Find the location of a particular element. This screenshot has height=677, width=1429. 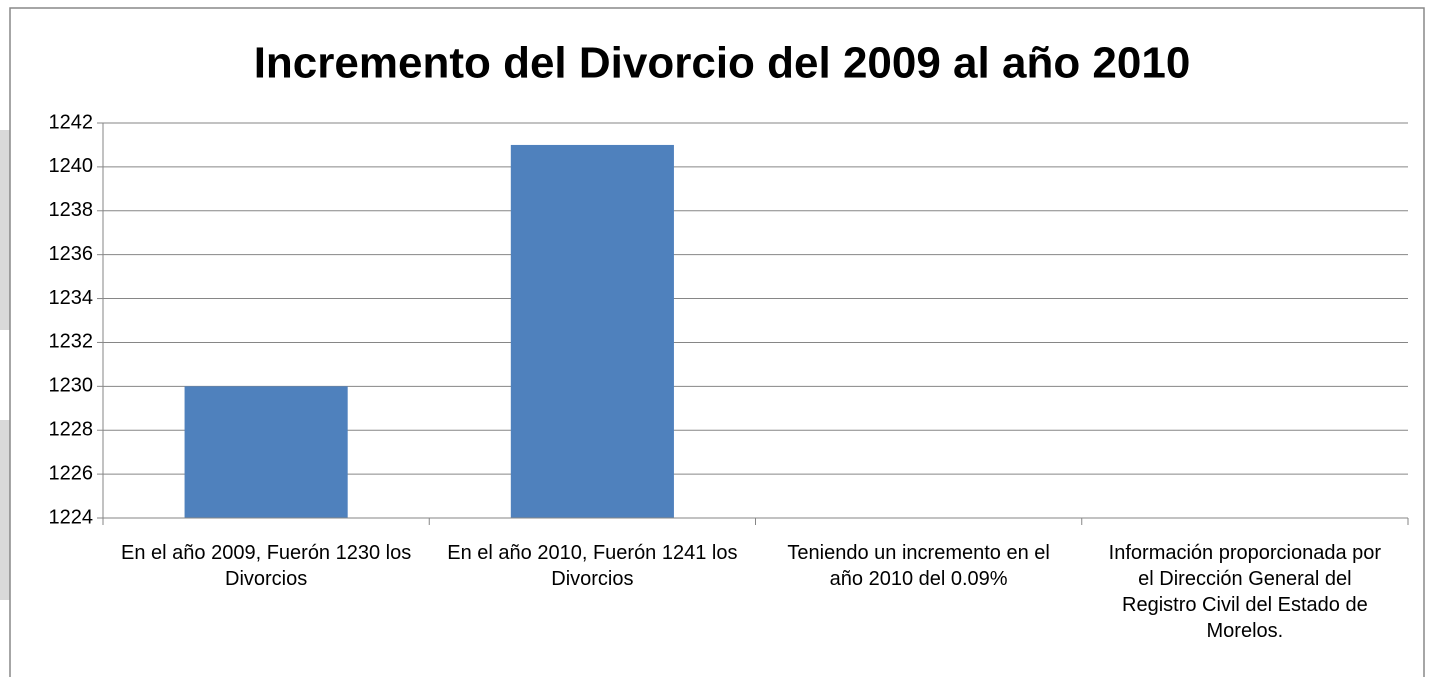

y-tick-label: 1232 is located at coordinates (71, 342).